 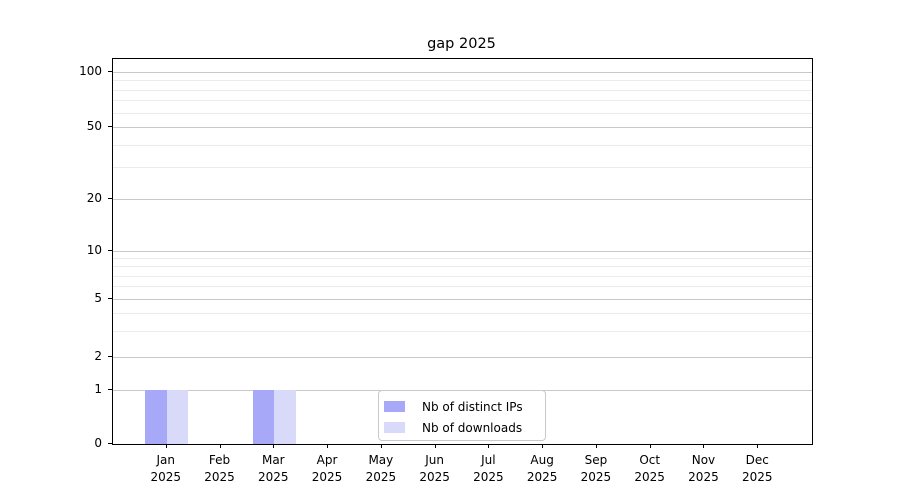 I want to click on chart-title: gap 2025, so click(x=461, y=44).